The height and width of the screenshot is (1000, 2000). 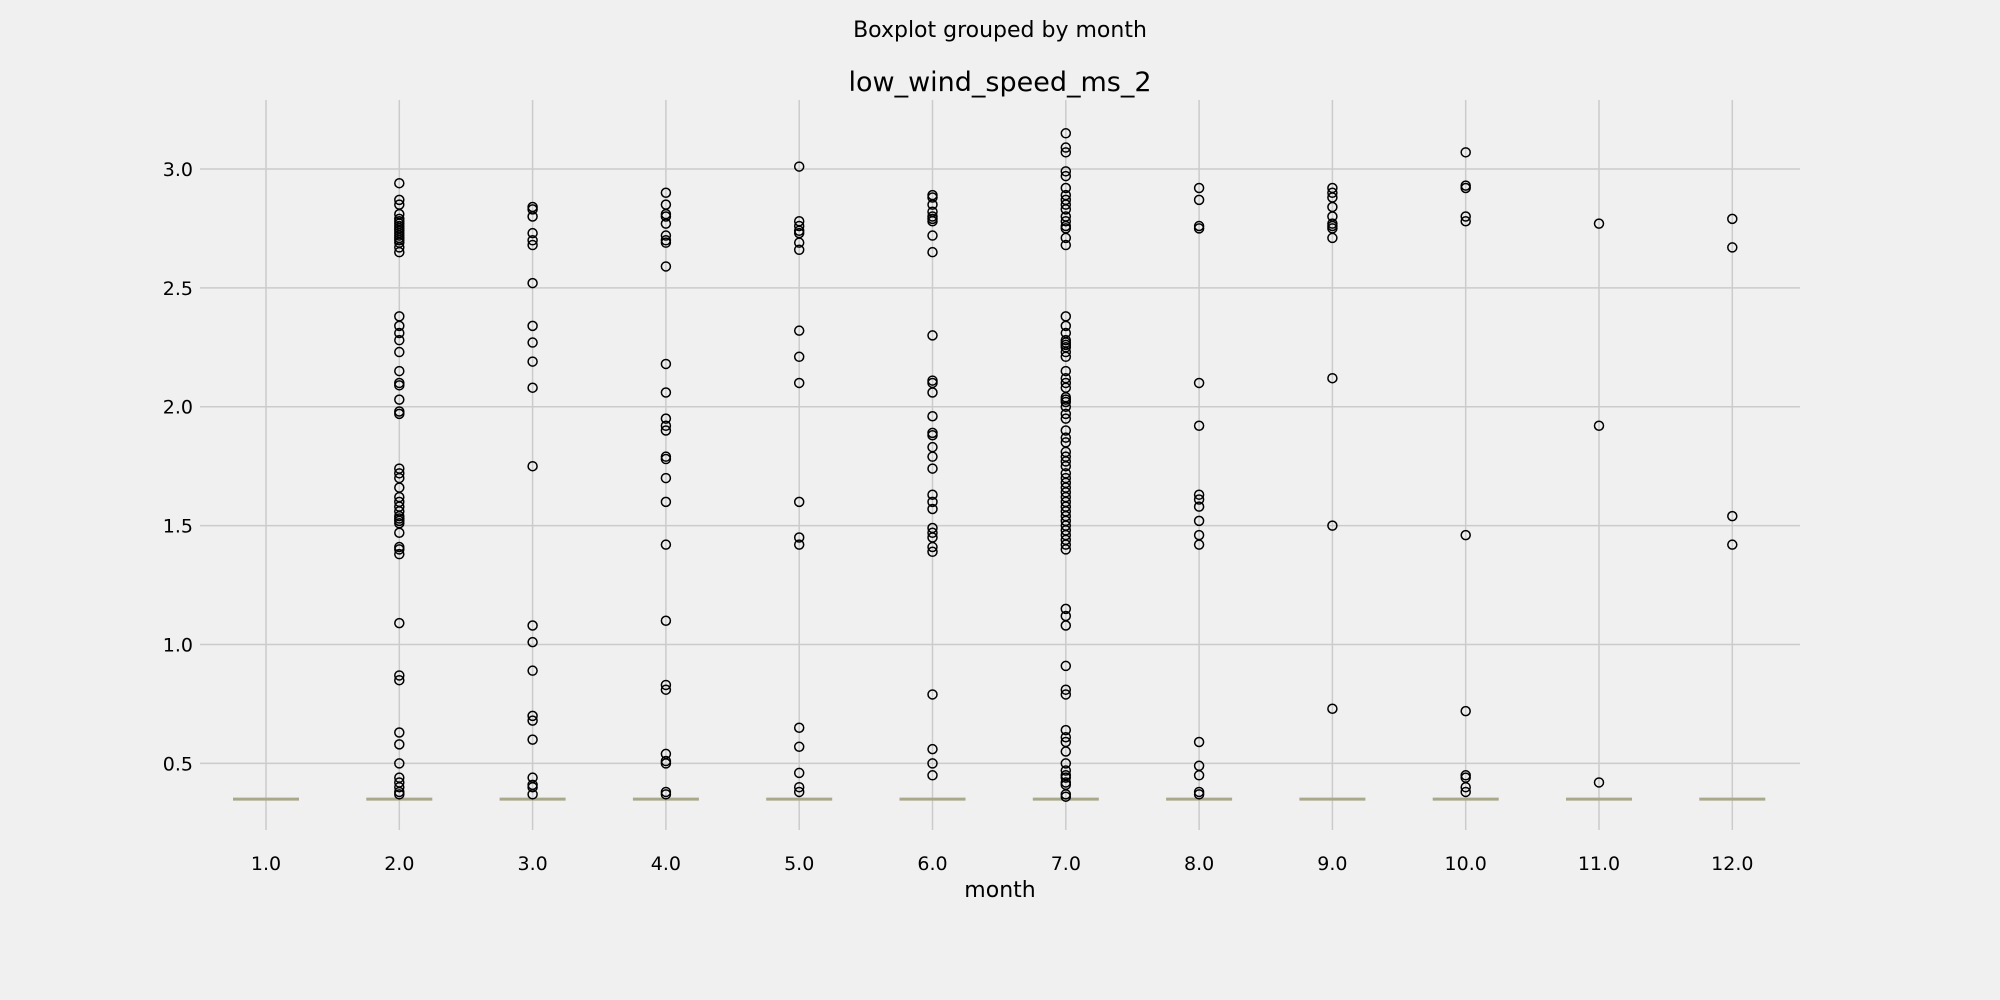 What do you see at coordinates (178, 527) in the screenshot?
I see `y-tick-label: 1.5` at bounding box center [178, 527].